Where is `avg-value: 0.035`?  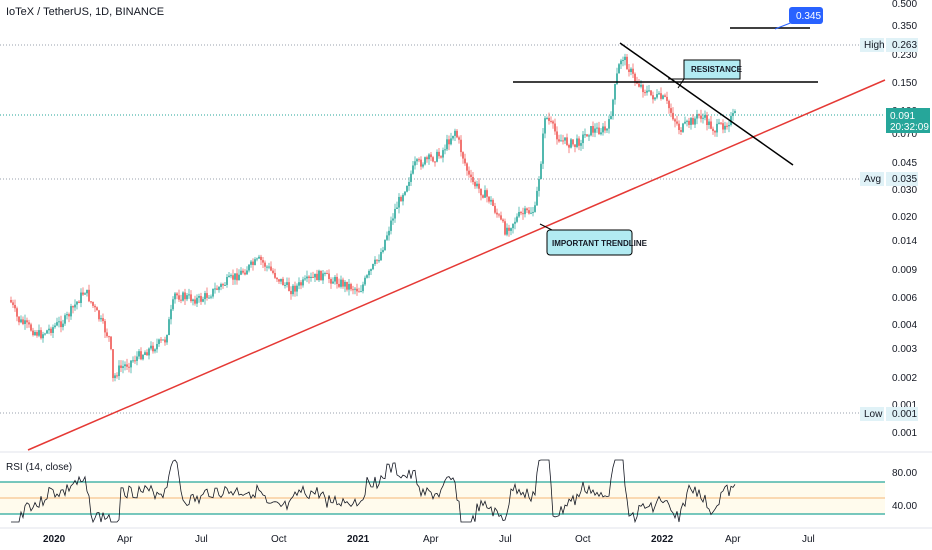 avg-value: 0.035 is located at coordinates (904, 179).